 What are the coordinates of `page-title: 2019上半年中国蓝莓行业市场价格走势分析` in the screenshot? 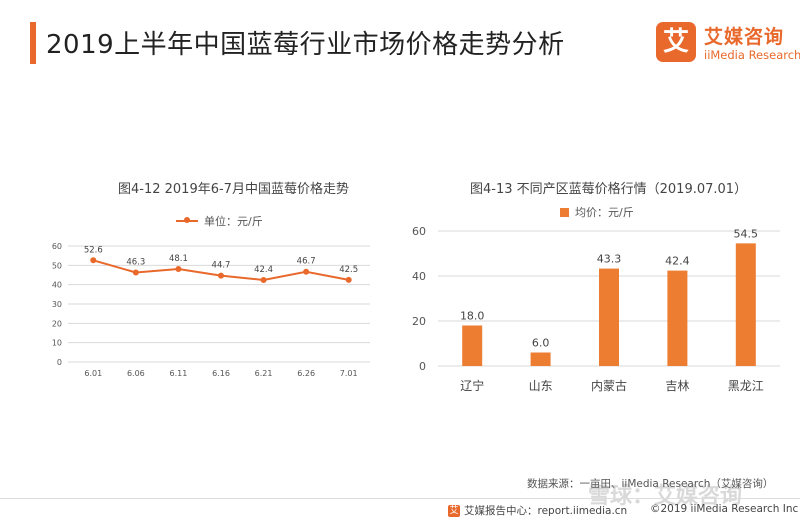 It's located at (305, 45).